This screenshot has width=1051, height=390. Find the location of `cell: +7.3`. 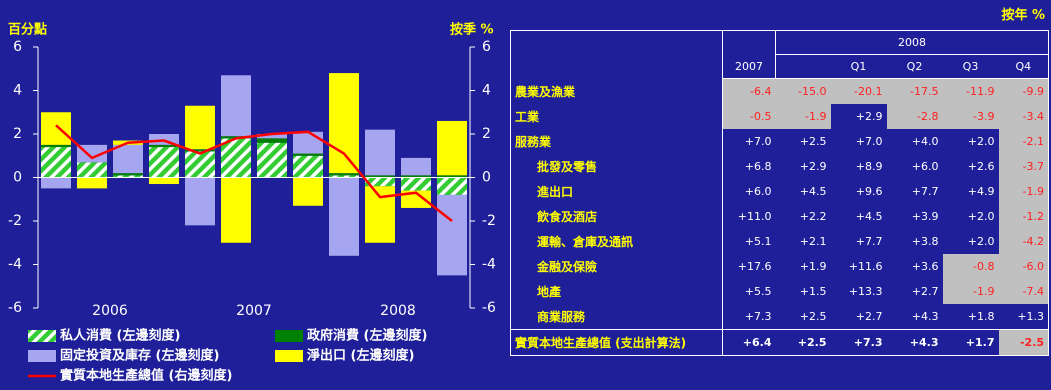

cell: +7.3 is located at coordinates (758, 316).